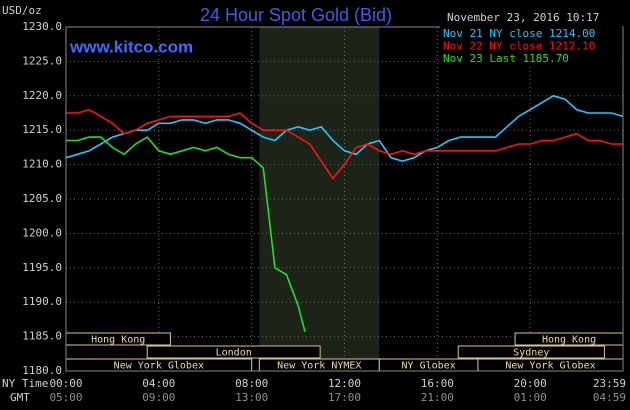 This screenshot has width=630, height=410. I want to click on x2-tick-label: 01:00, so click(530, 397).